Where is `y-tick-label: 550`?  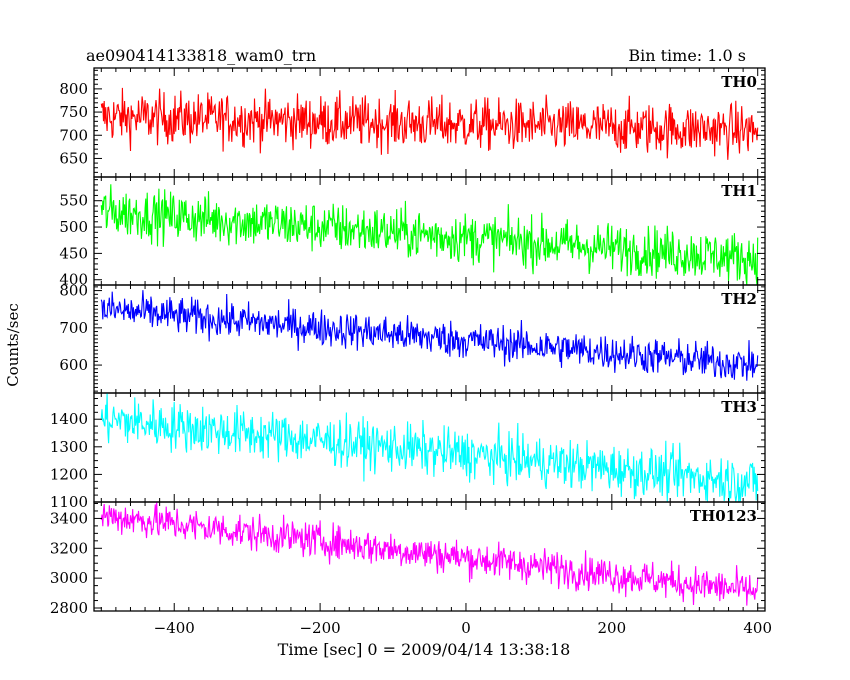
y-tick-label: 550 is located at coordinates (73, 201).